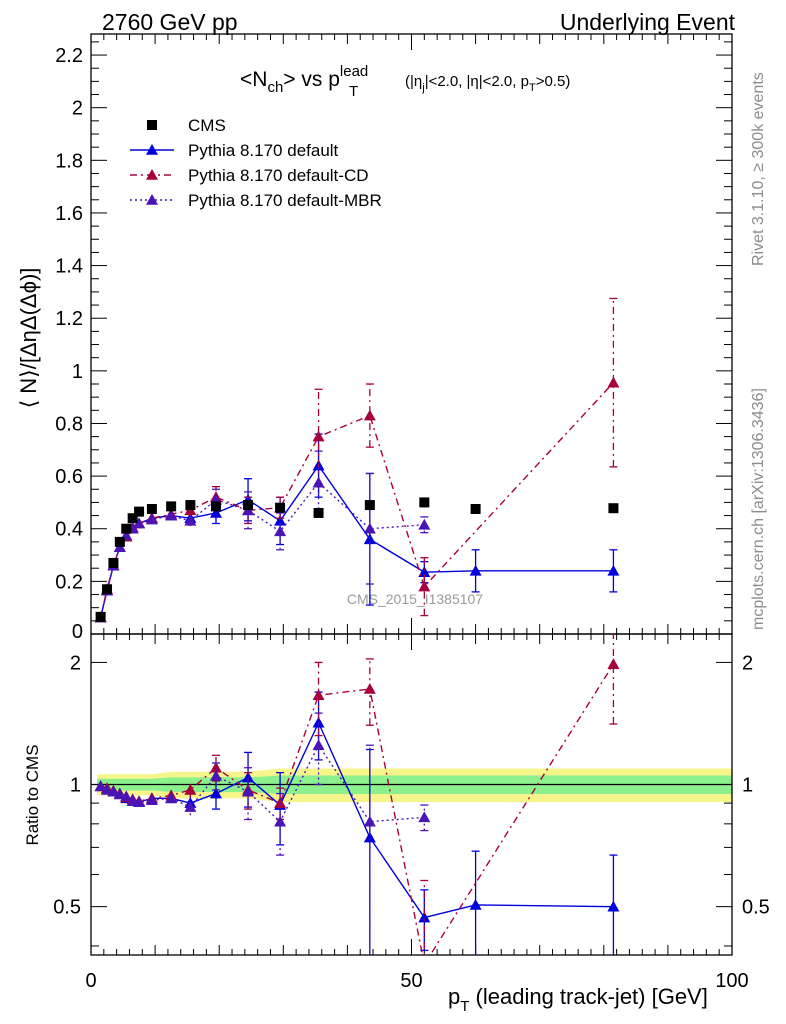 The height and width of the screenshot is (1024, 786). Describe the element at coordinates (69, 267) in the screenshot. I see `y-tick-label: 1.4` at that location.